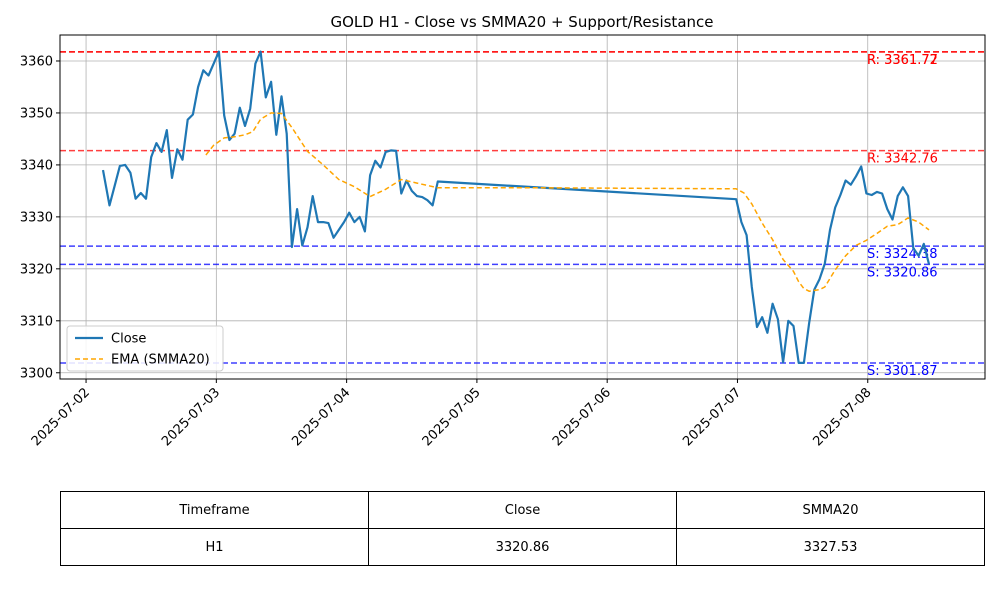 The height and width of the screenshot is (600, 1000). I want to click on x-tick-label: 2025-07-07, so click(712, 417).